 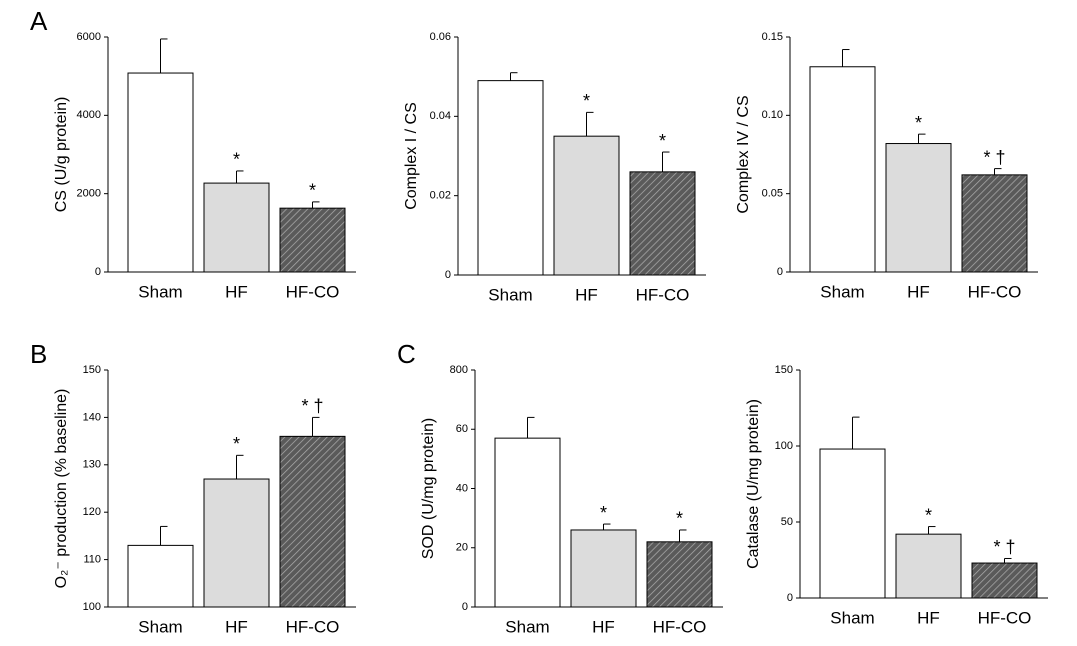 What do you see at coordinates (406, 354) in the screenshot?
I see `panel-label: C` at bounding box center [406, 354].